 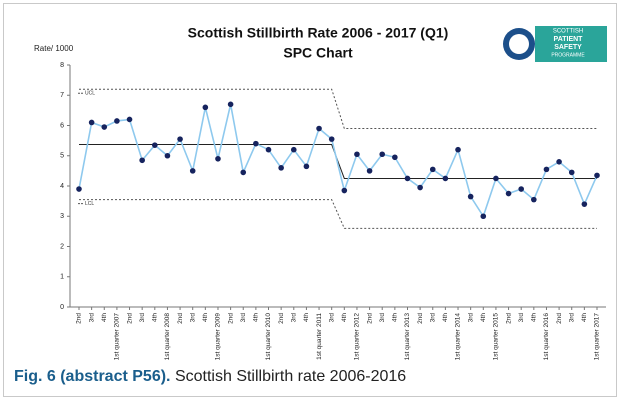 I want to click on x-tick-label: 1st quarter 2013, so click(x=407, y=336).